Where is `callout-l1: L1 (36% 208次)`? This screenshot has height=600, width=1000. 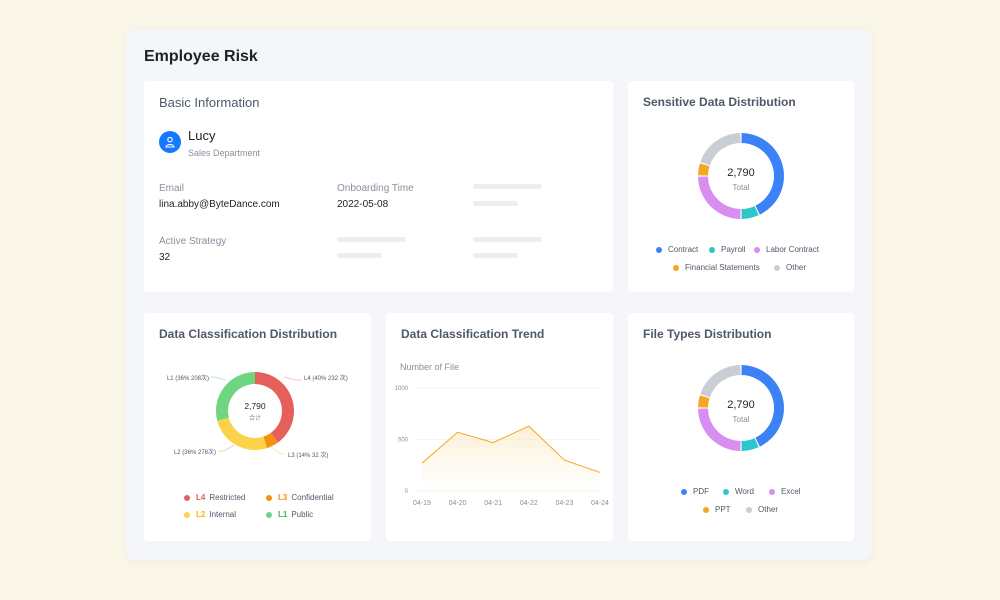
callout-l1: L1 (36% 208次) is located at coordinates (188, 378).